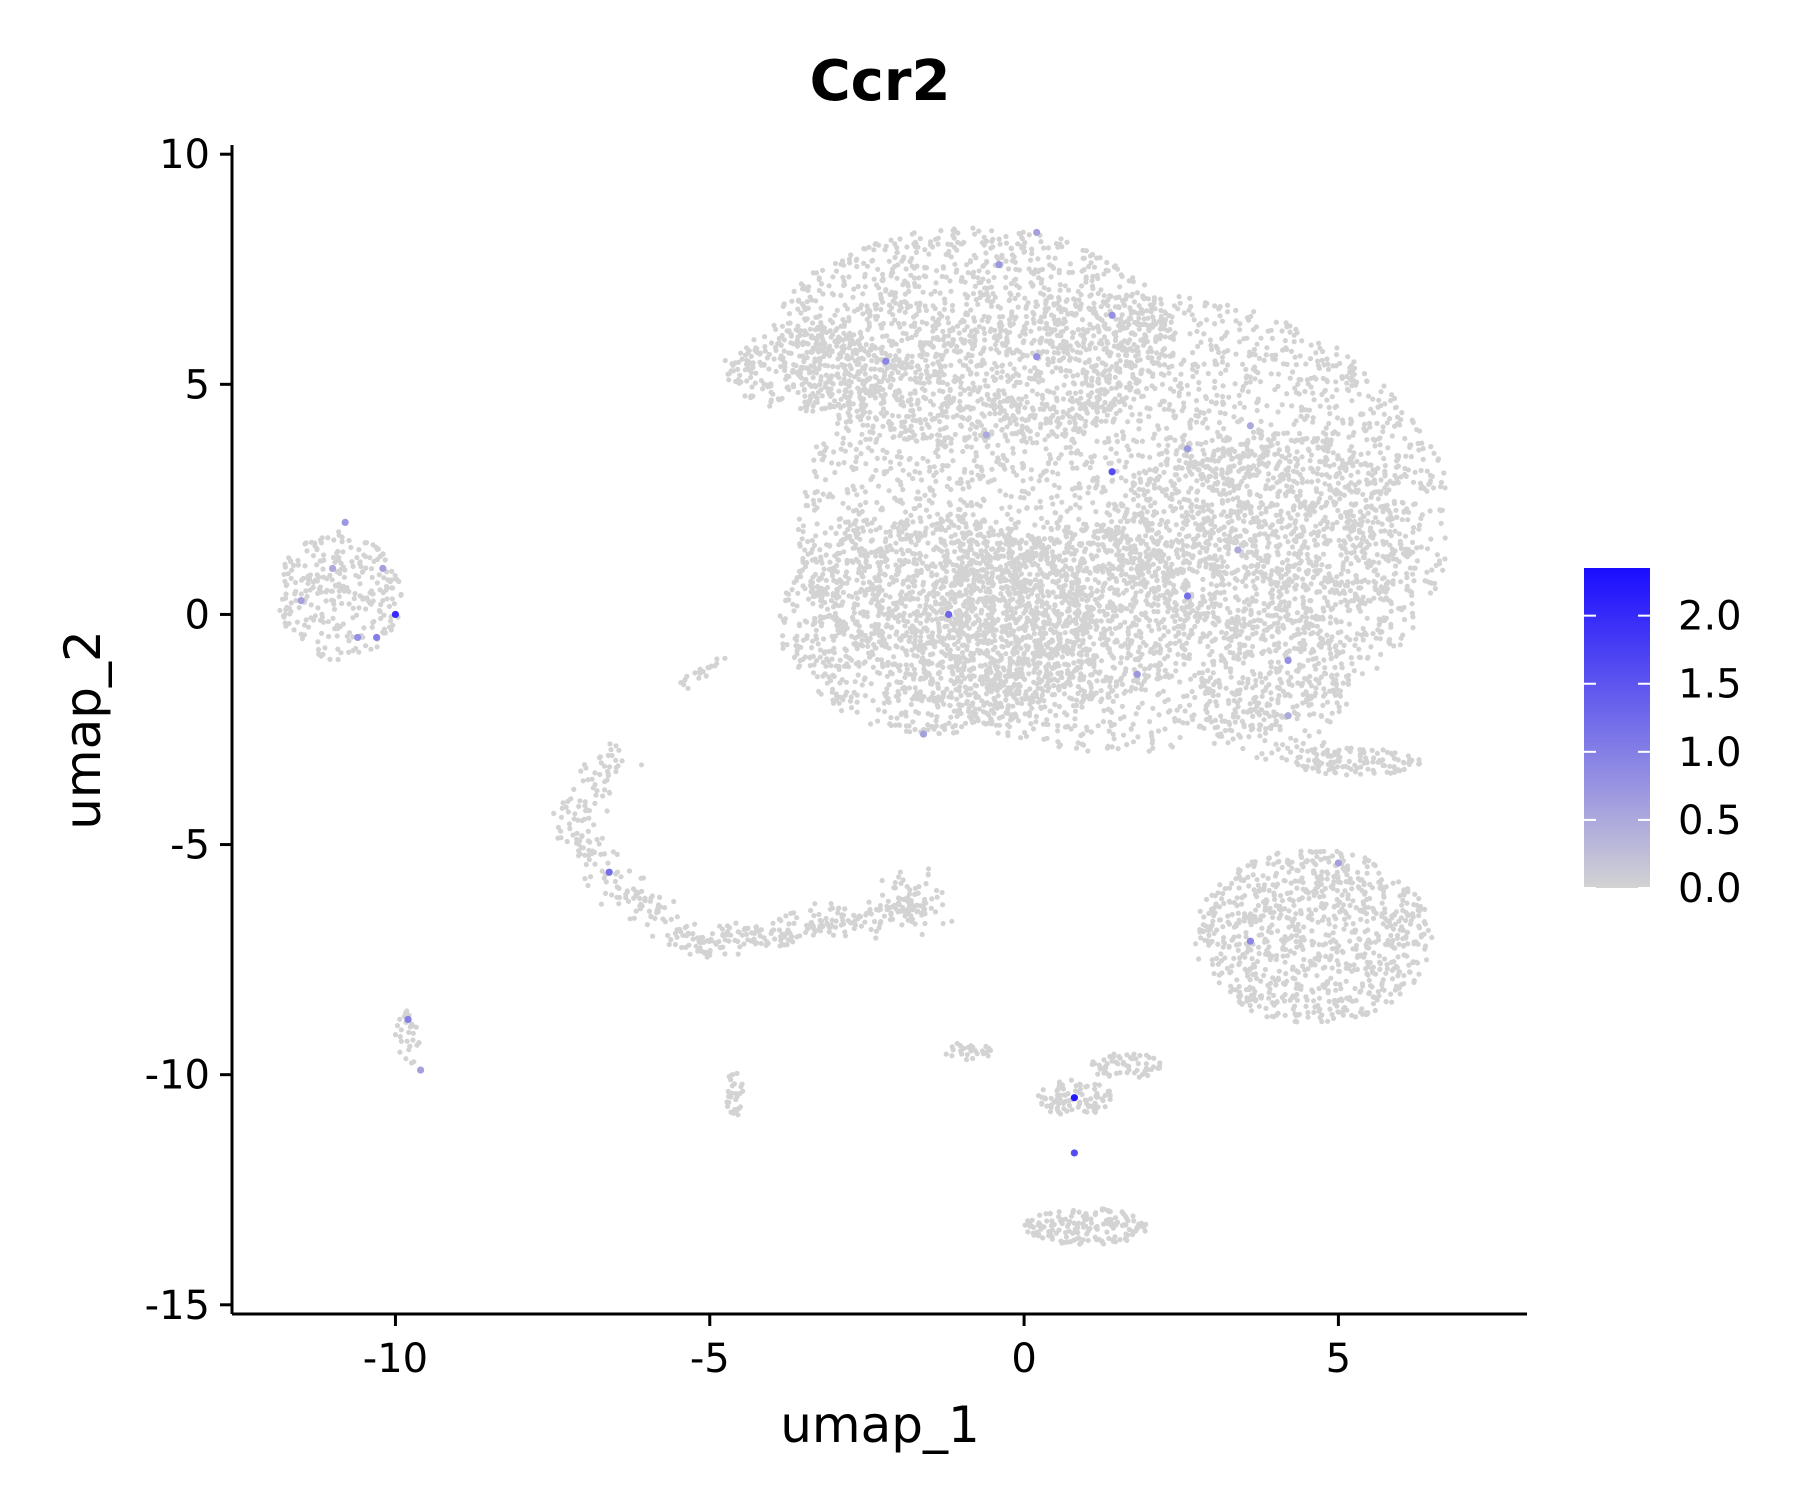 Image resolution: width=1800 pixels, height=1500 pixels. Describe the element at coordinates (710, 1359) in the screenshot. I see `x-tick-label: -5` at that location.